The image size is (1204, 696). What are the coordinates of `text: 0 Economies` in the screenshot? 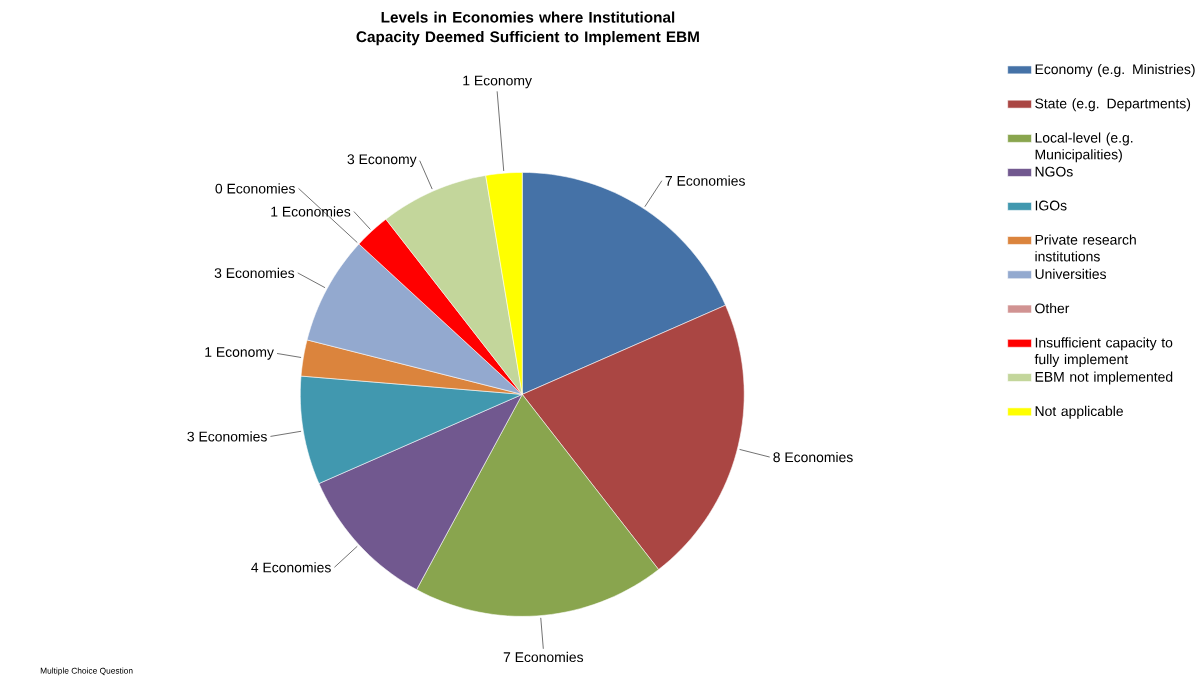 It's located at (255, 188).